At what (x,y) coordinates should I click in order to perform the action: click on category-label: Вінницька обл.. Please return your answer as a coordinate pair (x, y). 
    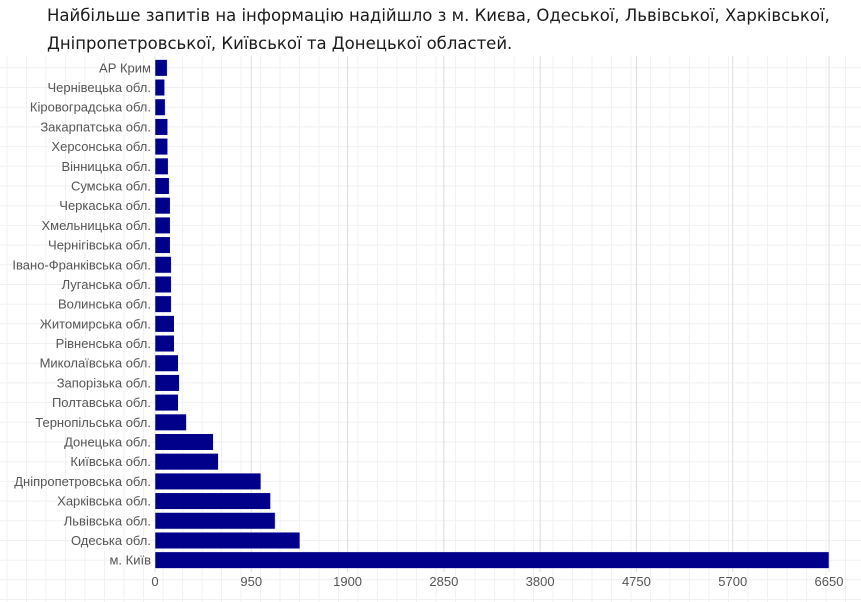
    Looking at the image, I should click on (106, 166).